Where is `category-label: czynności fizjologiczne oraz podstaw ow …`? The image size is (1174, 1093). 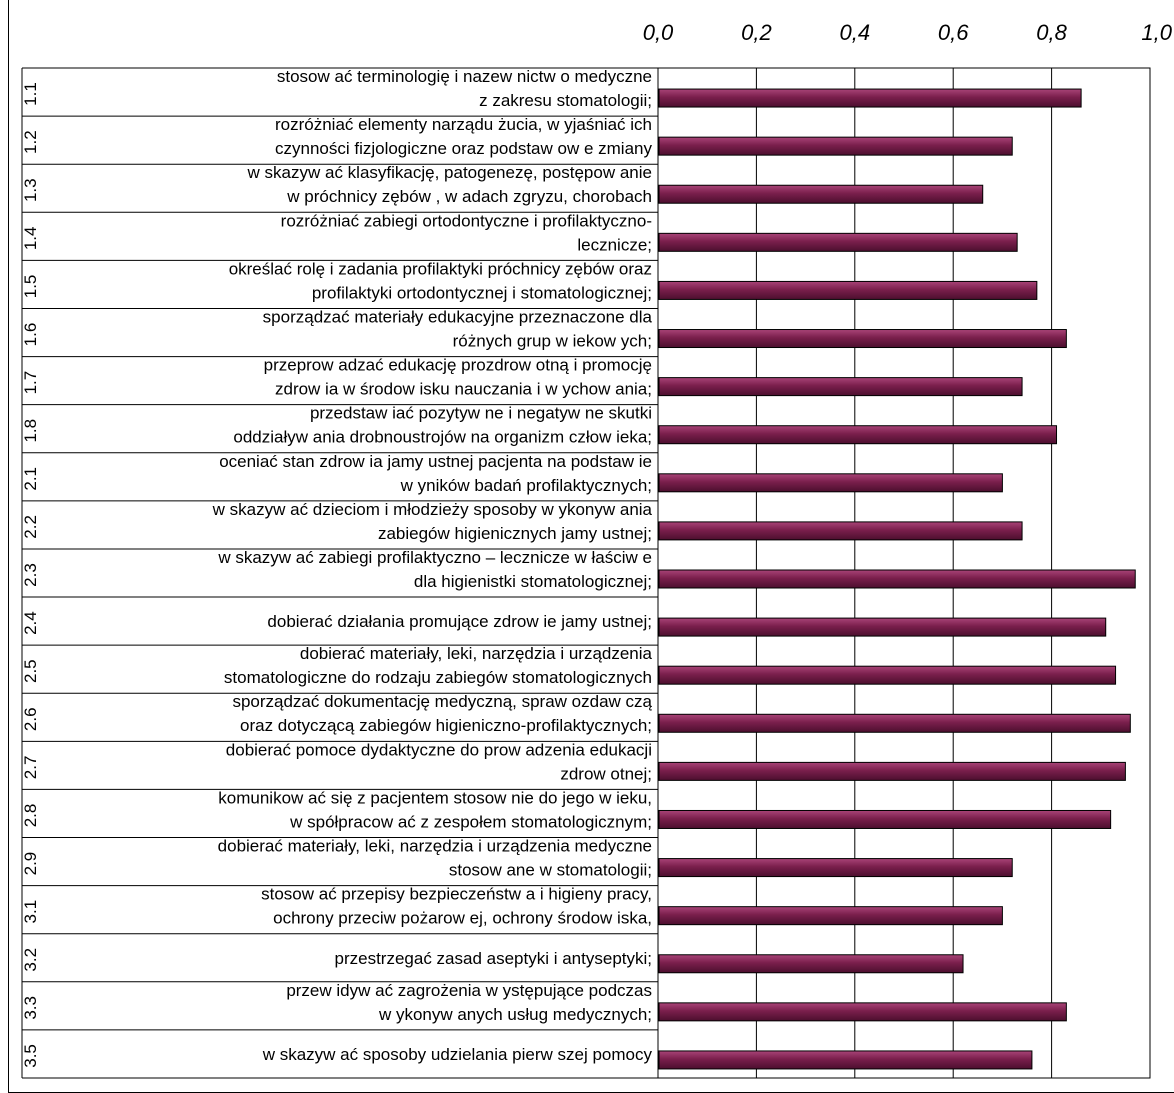
category-label: czynności fizjologiczne oraz podstaw ow … is located at coordinates (464, 148).